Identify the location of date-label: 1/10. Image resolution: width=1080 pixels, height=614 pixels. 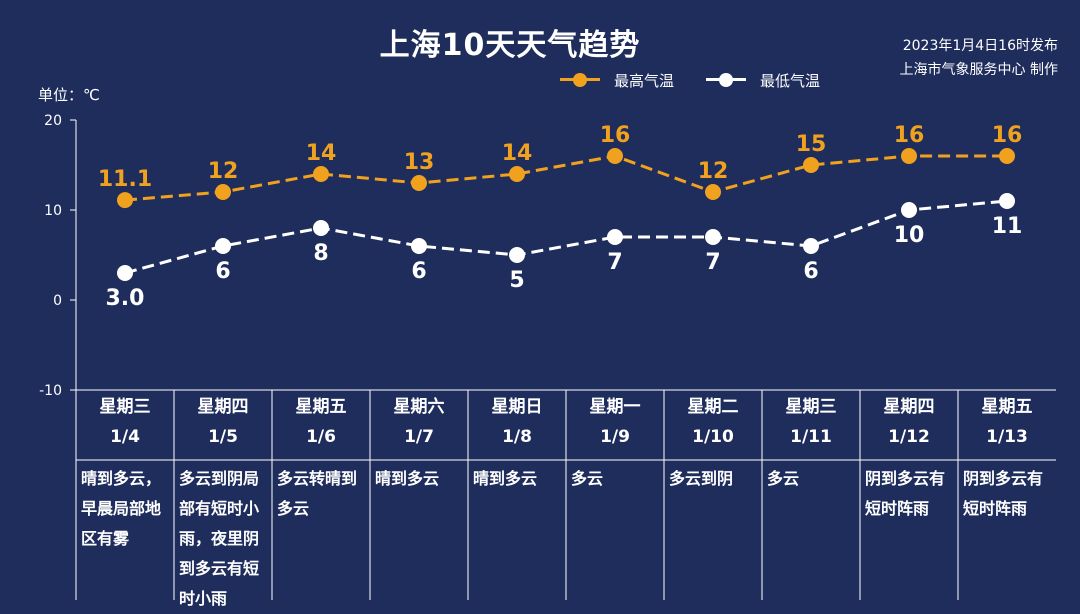
(713, 437).